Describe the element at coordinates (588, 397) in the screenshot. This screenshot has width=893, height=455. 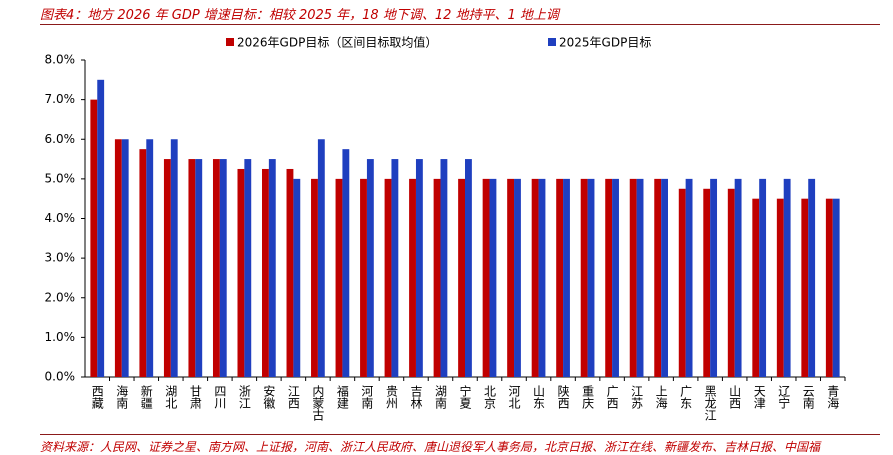
I see `x-tick-label: 重庆` at that location.